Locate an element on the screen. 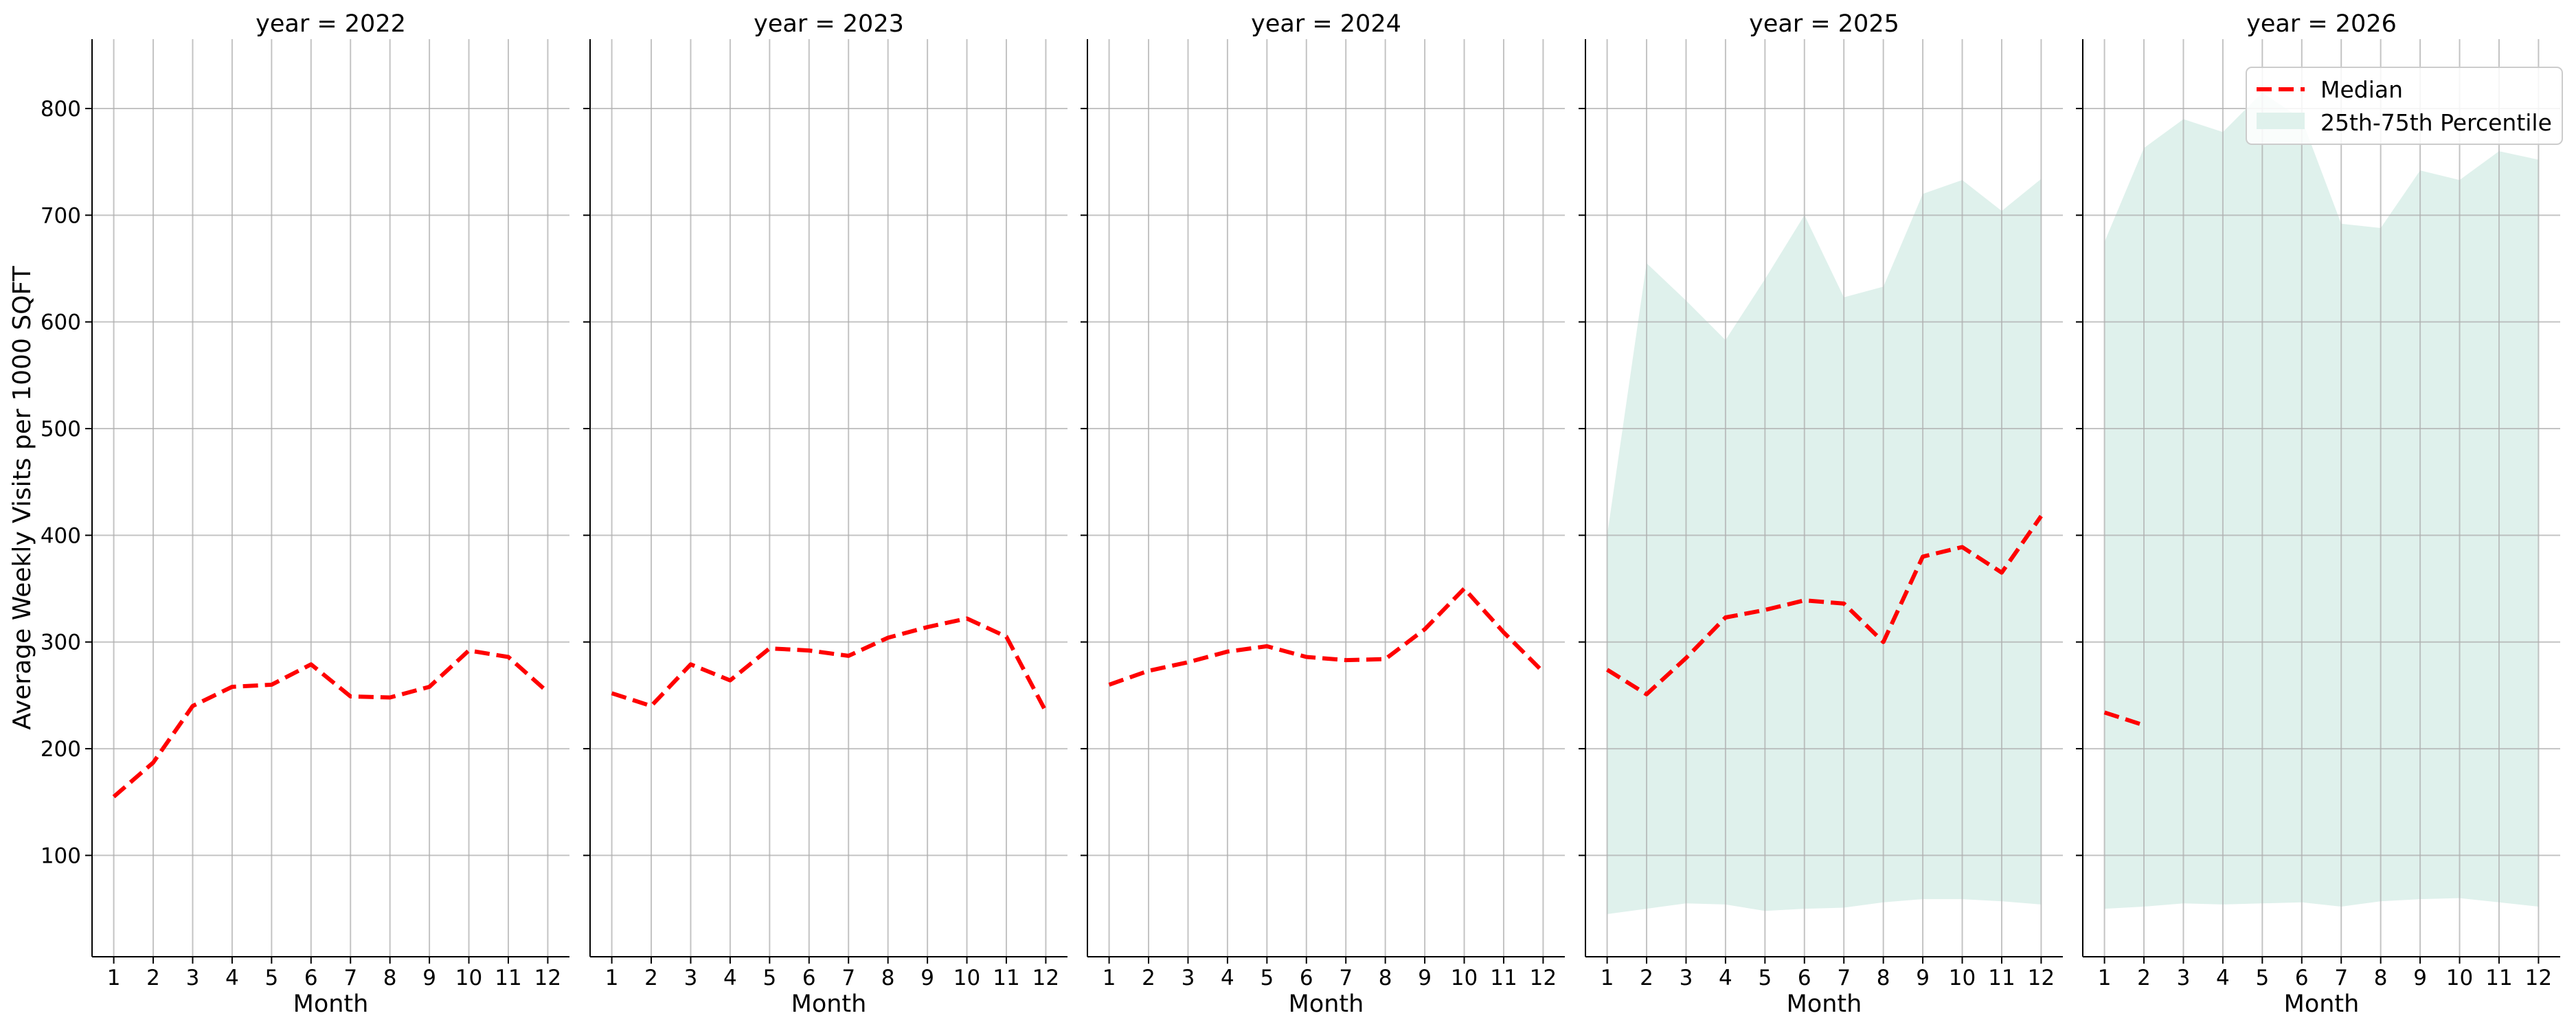 This screenshot has height=1033, width=2576. y-tick-label: 600 is located at coordinates (61, 322).